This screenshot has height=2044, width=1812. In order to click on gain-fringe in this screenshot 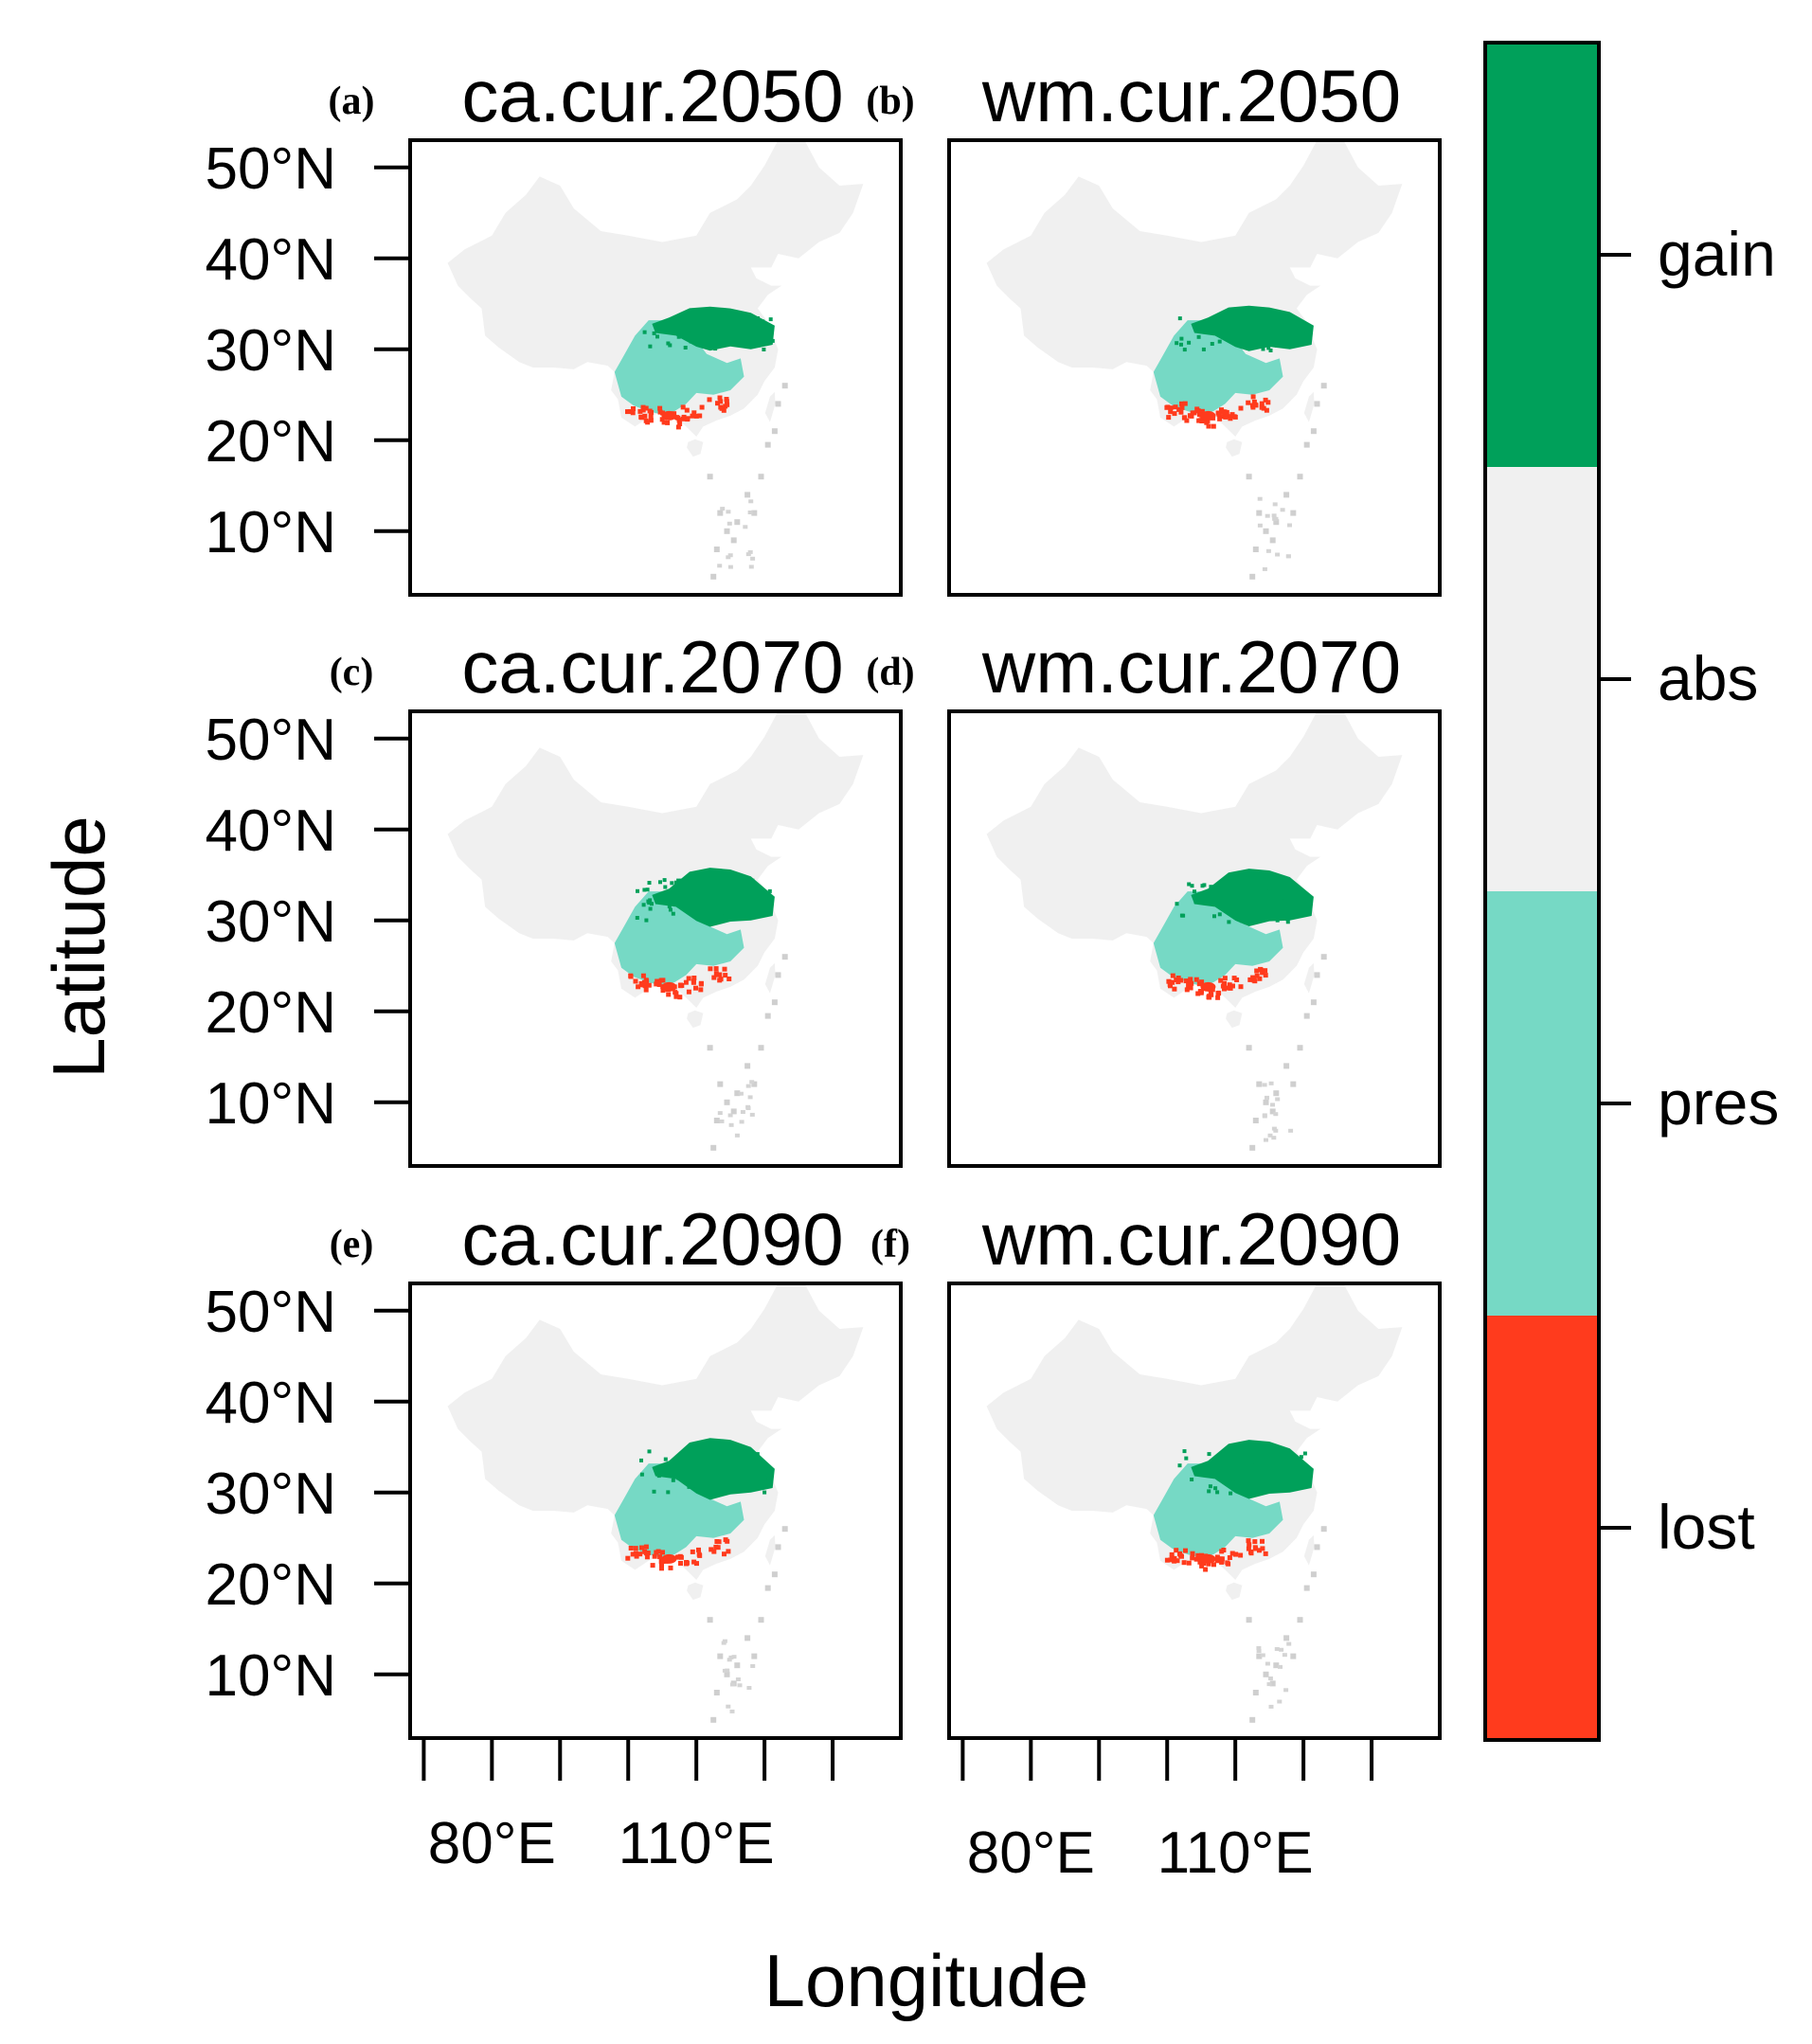, I will do `click(1242, 902)`.